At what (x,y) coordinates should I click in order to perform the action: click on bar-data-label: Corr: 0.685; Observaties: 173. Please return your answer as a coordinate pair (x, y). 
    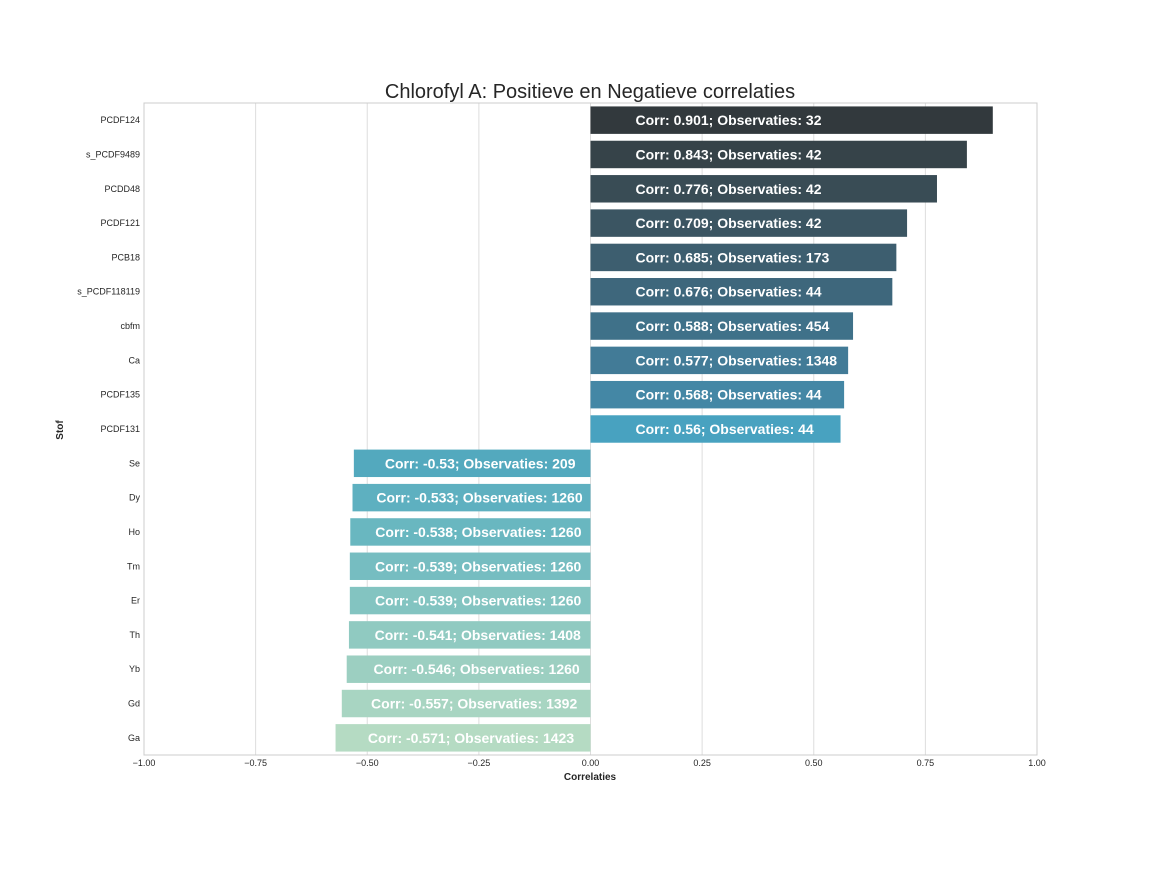
    Looking at the image, I should click on (733, 257).